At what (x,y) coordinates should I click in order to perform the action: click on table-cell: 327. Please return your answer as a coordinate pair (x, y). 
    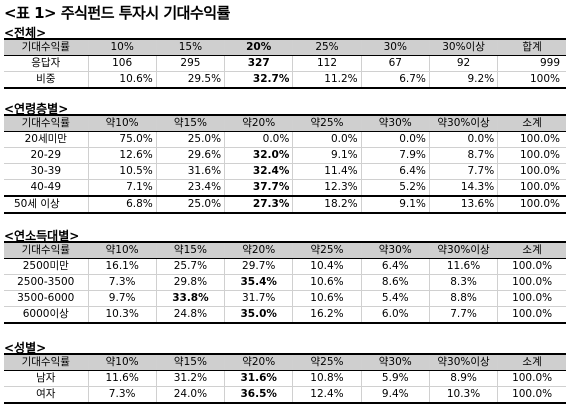
    Looking at the image, I should click on (258, 63).